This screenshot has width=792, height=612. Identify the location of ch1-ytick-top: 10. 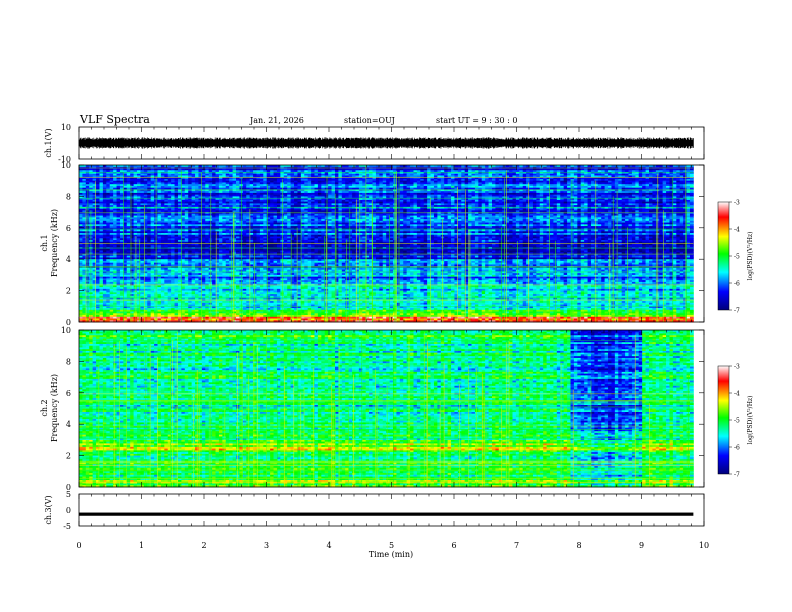
(66, 127).